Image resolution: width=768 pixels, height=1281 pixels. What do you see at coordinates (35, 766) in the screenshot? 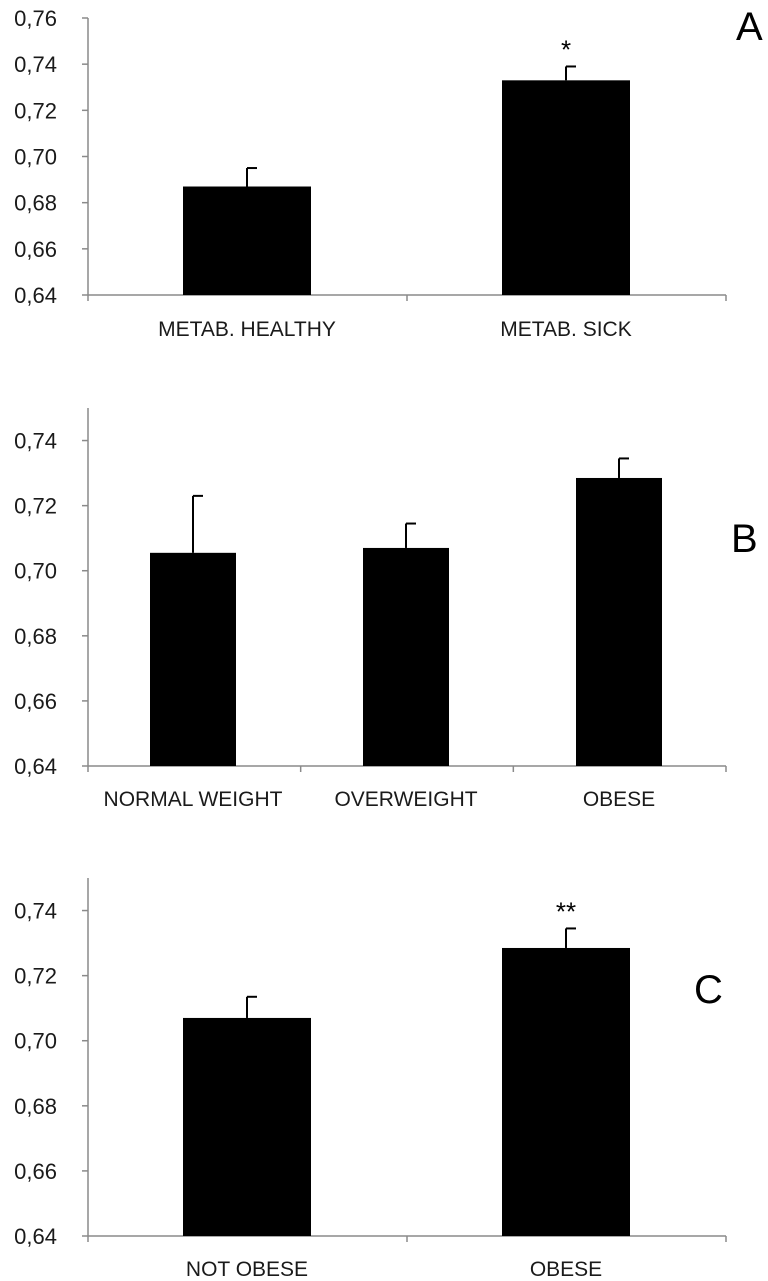
I see `panel-b-y-tick-label: 0,64` at bounding box center [35, 766].